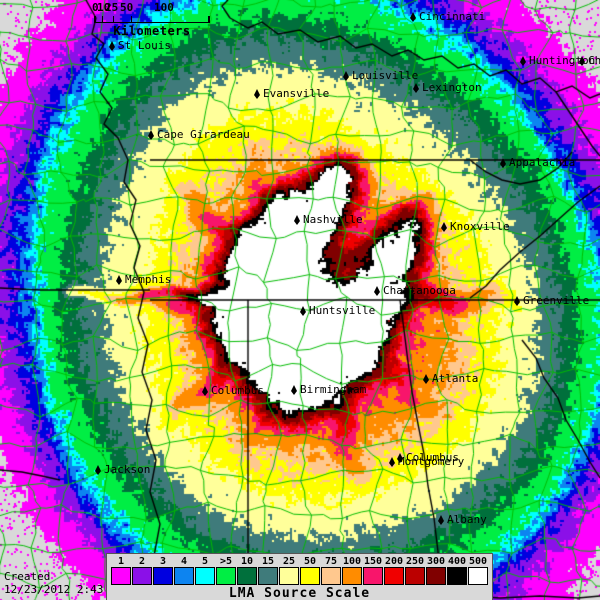 The image size is (600, 600). What do you see at coordinates (432, 457) in the screenshot?
I see `city-label-text: Columbus` at bounding box center [432, 457].